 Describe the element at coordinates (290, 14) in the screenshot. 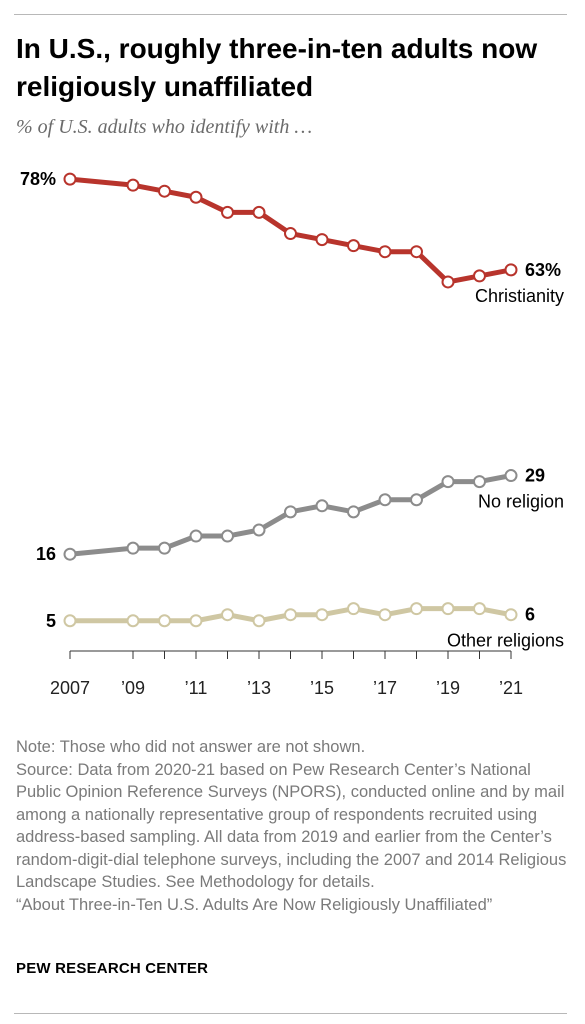

I see `top-rule` at that location.